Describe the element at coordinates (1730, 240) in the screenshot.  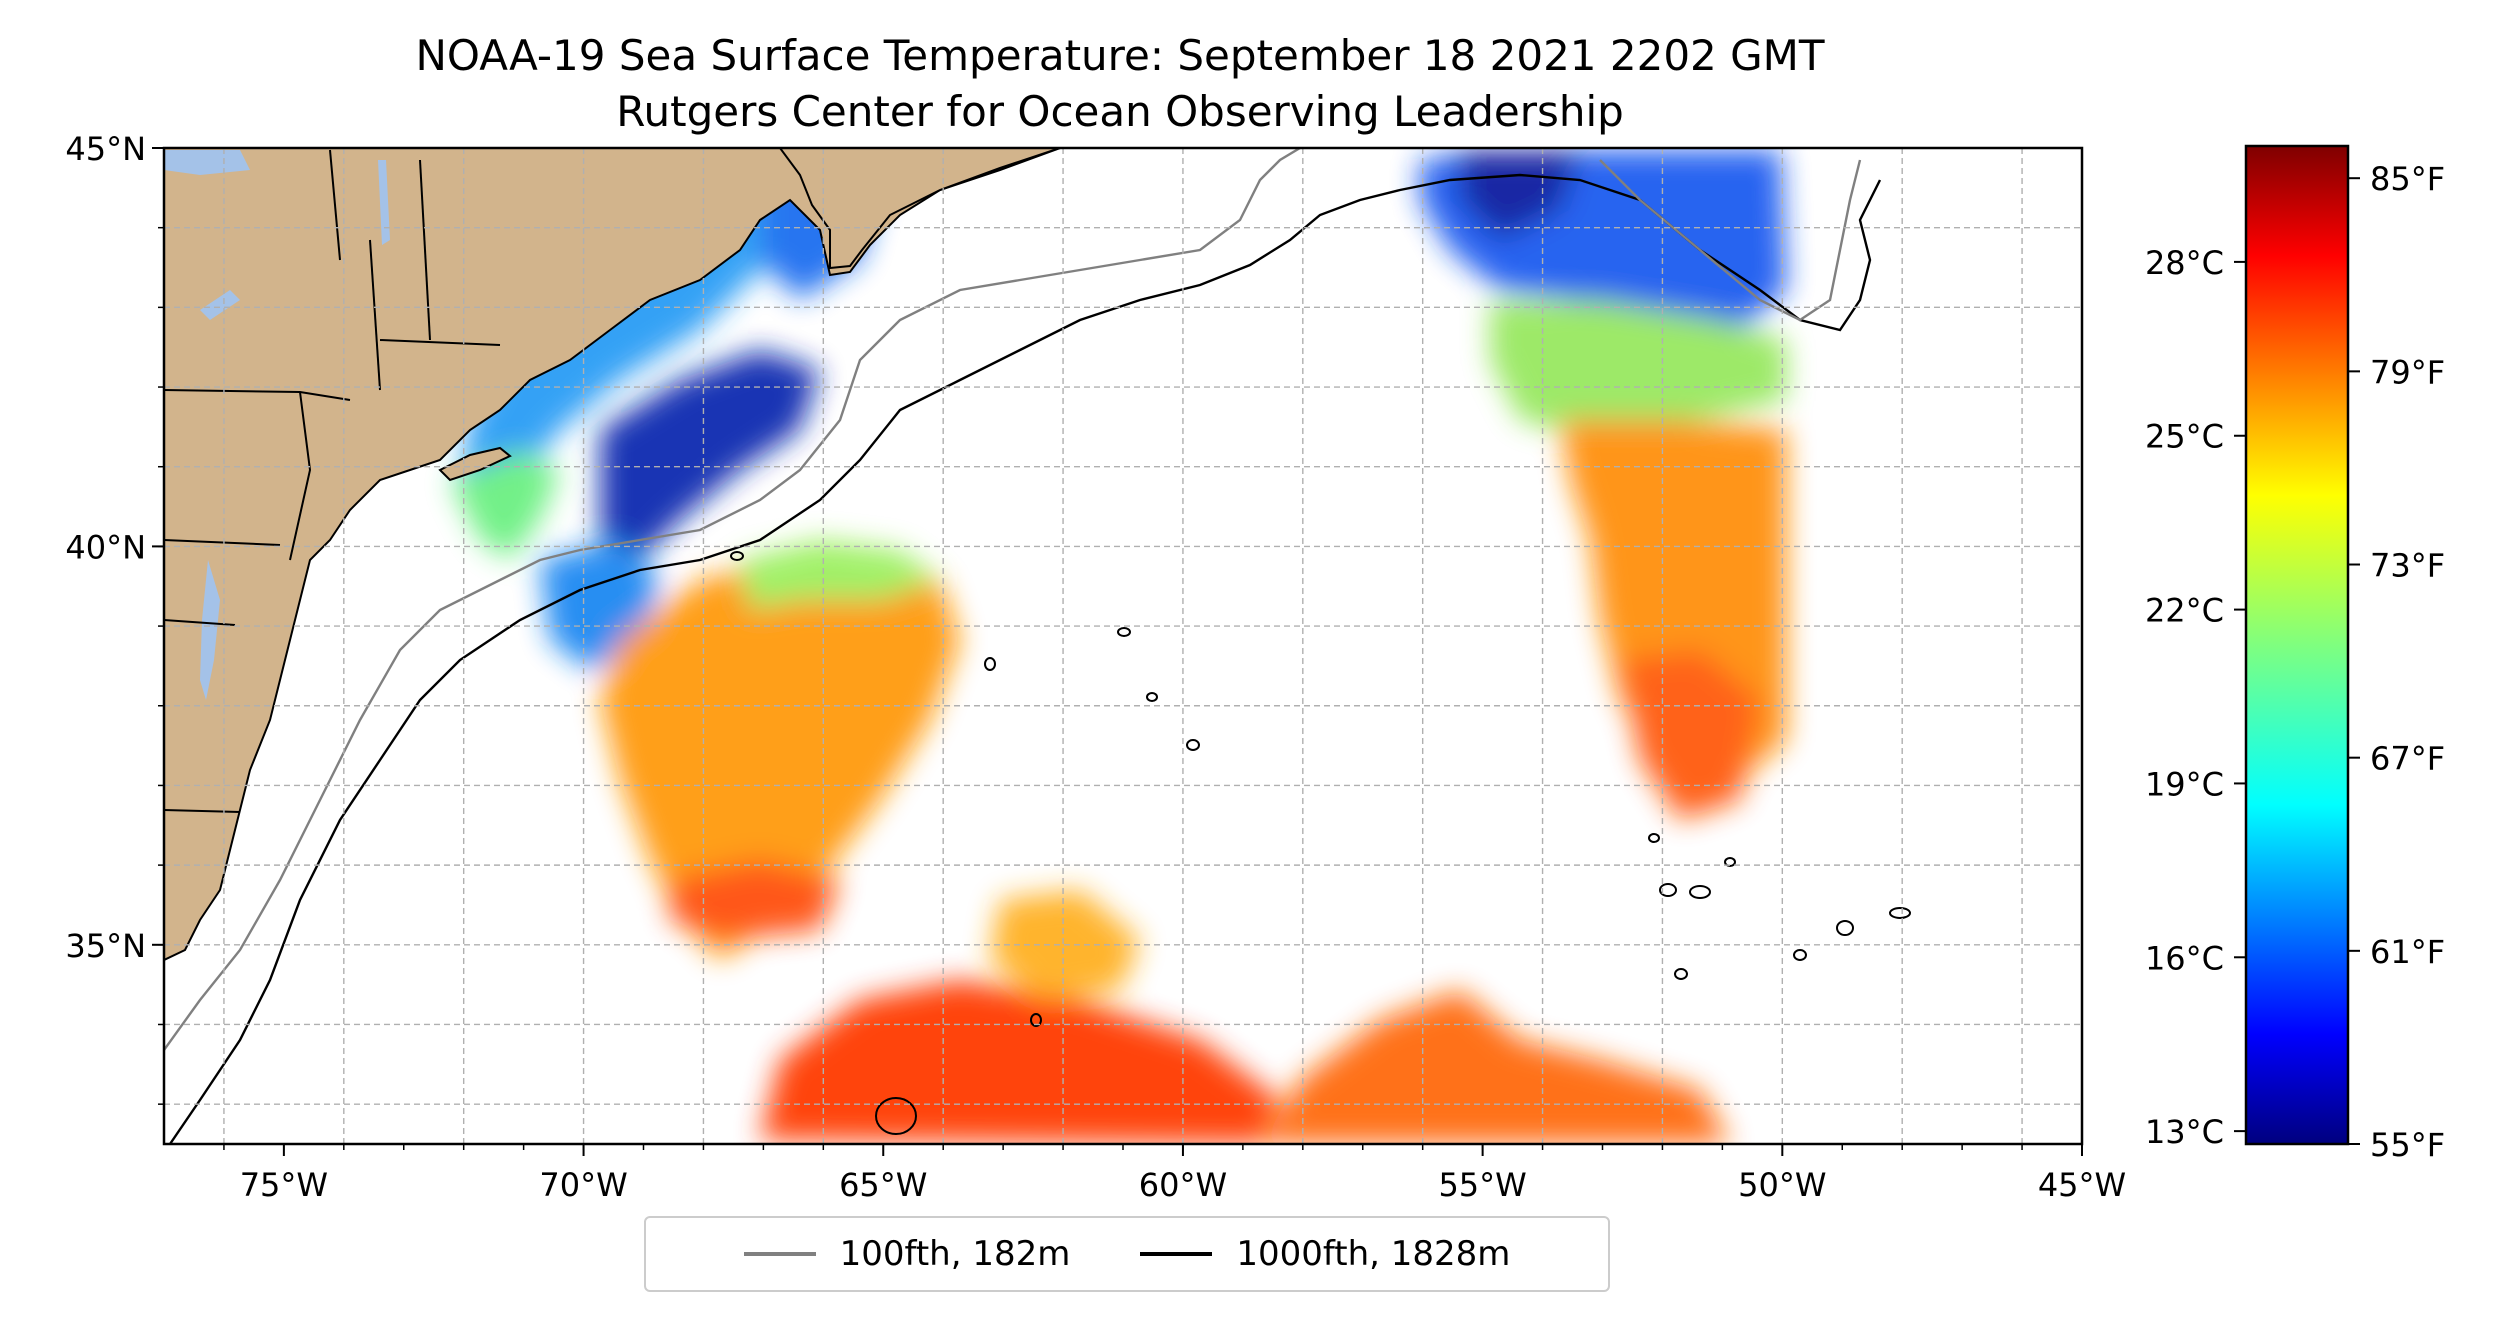
I see `contour-100fth-grand-banks` at that location.